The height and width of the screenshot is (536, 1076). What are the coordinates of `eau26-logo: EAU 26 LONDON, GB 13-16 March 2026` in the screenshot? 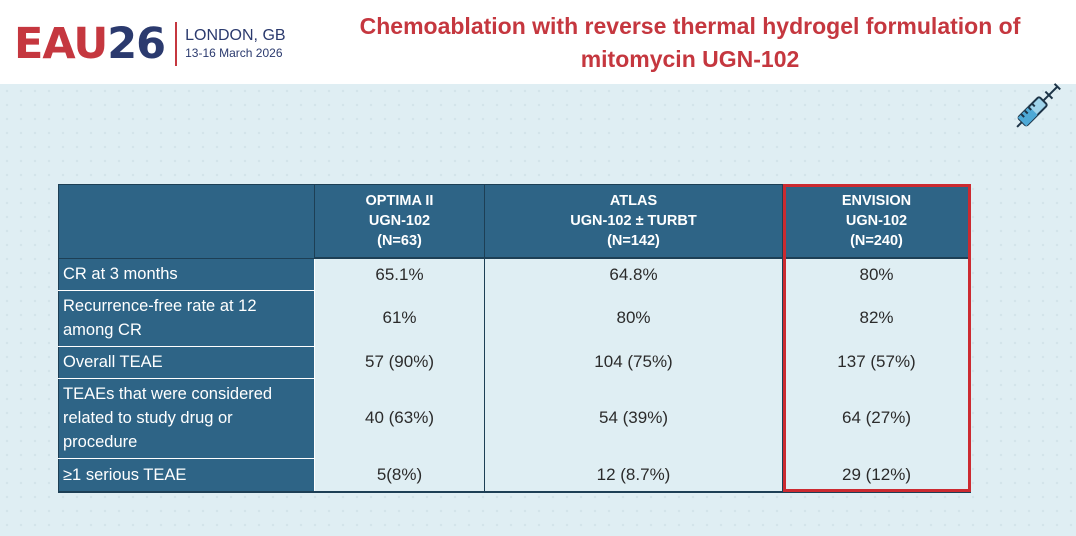 It's located at (150, 44).